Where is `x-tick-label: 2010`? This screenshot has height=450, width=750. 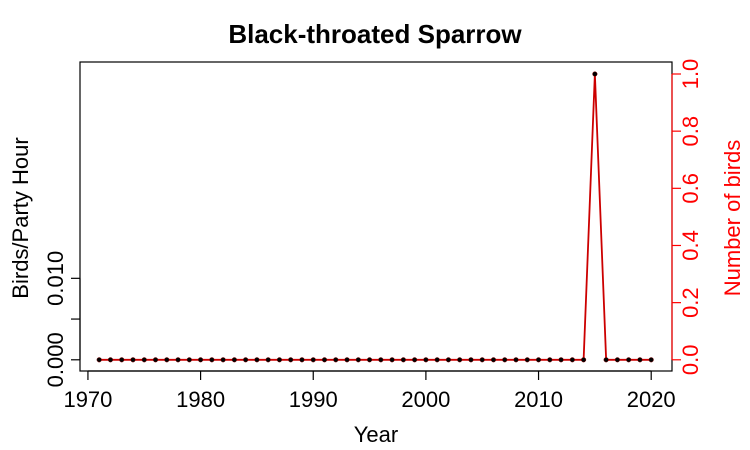 x-tick-label: 2010 is located at coordinates (538, 399).